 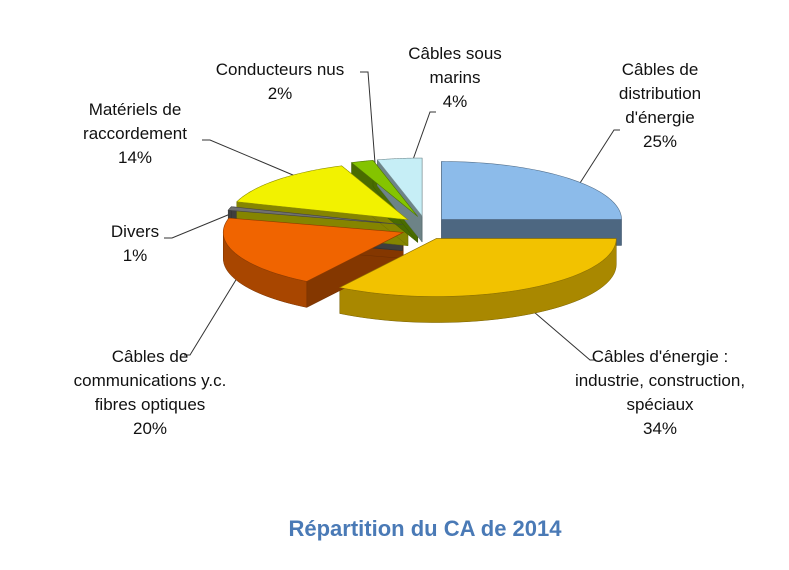 I want to click on slice-label: Câbles sous marins 4%, so click(x=455, y=78).